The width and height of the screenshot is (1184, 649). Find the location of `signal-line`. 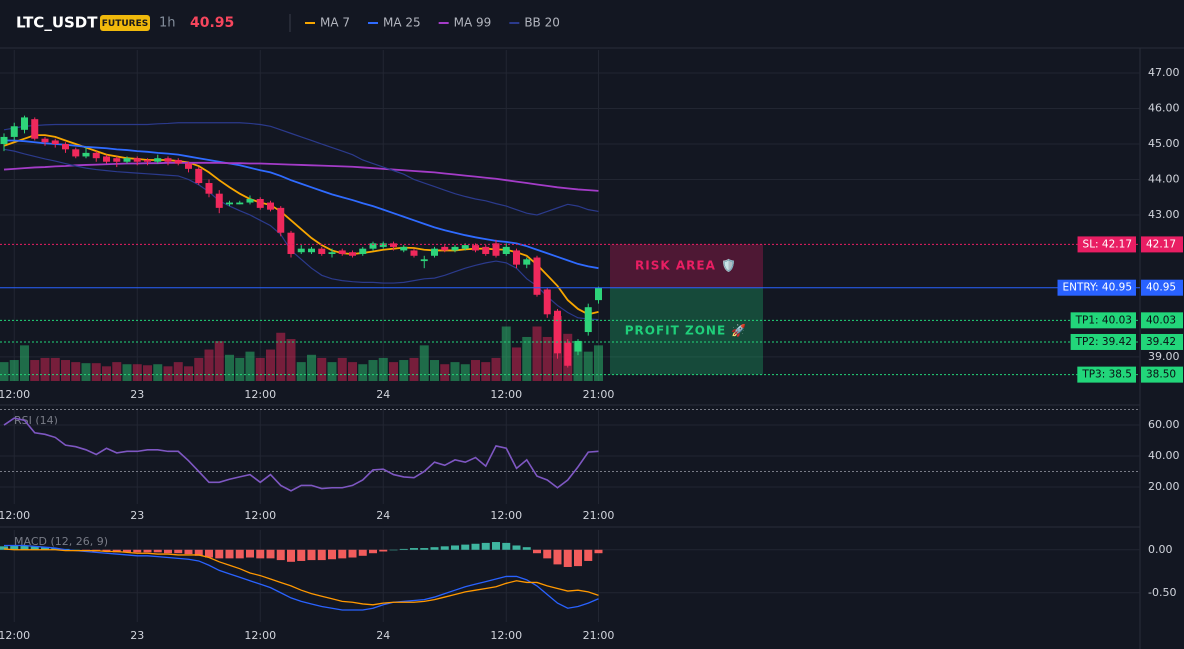

signal-line is located at coordinates (301, 577).